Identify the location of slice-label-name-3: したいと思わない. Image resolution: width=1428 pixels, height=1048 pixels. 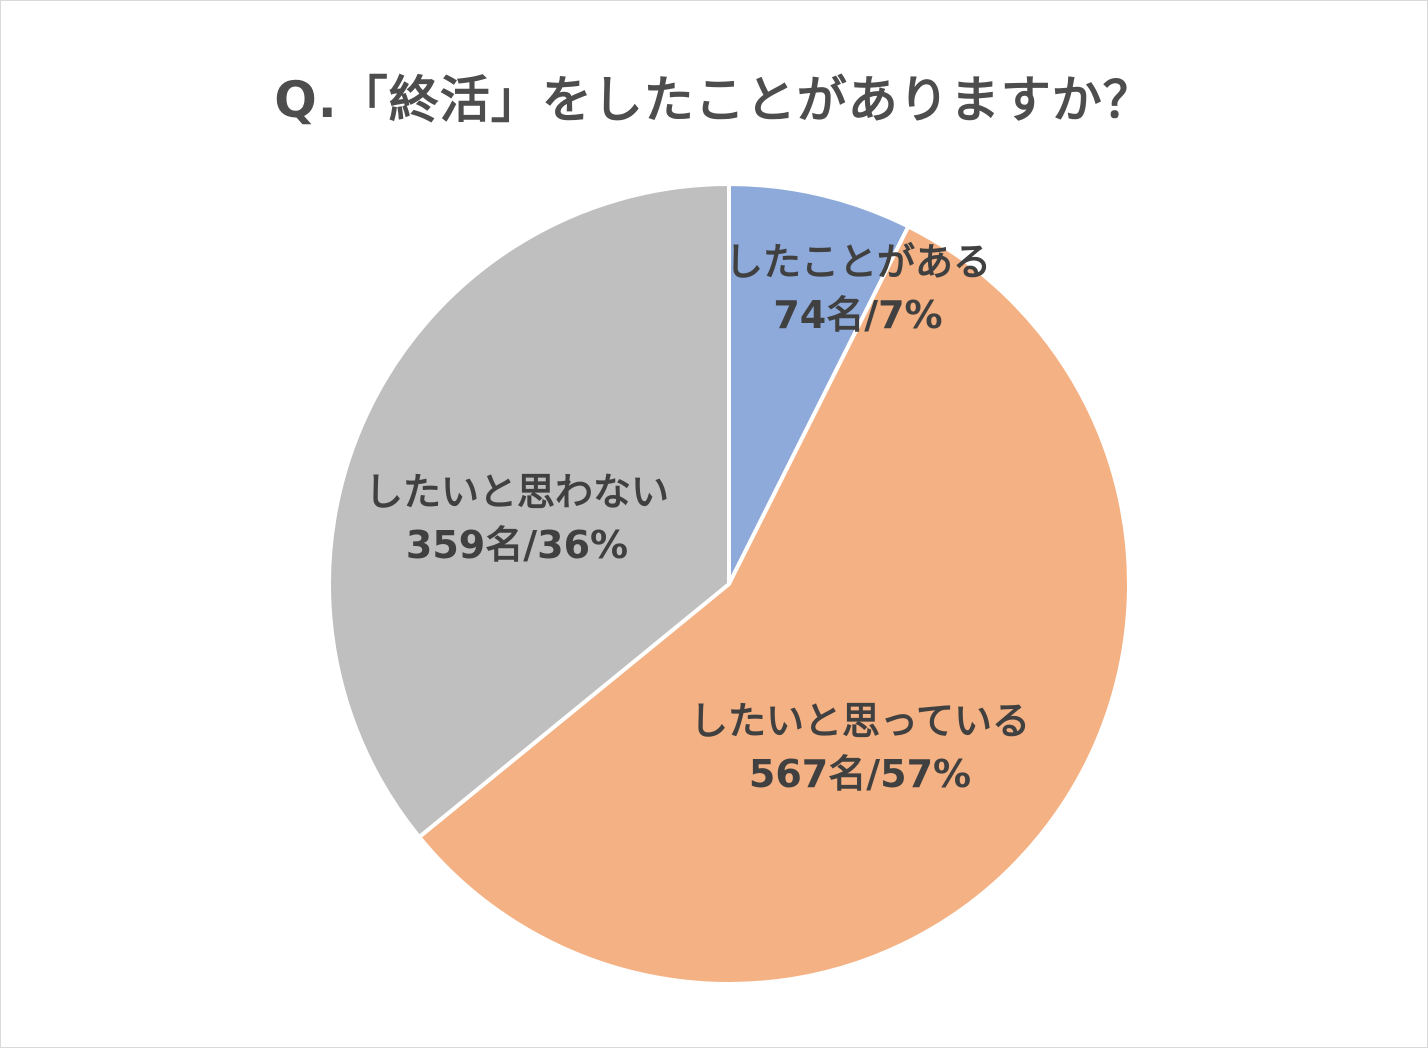
(517, 492).